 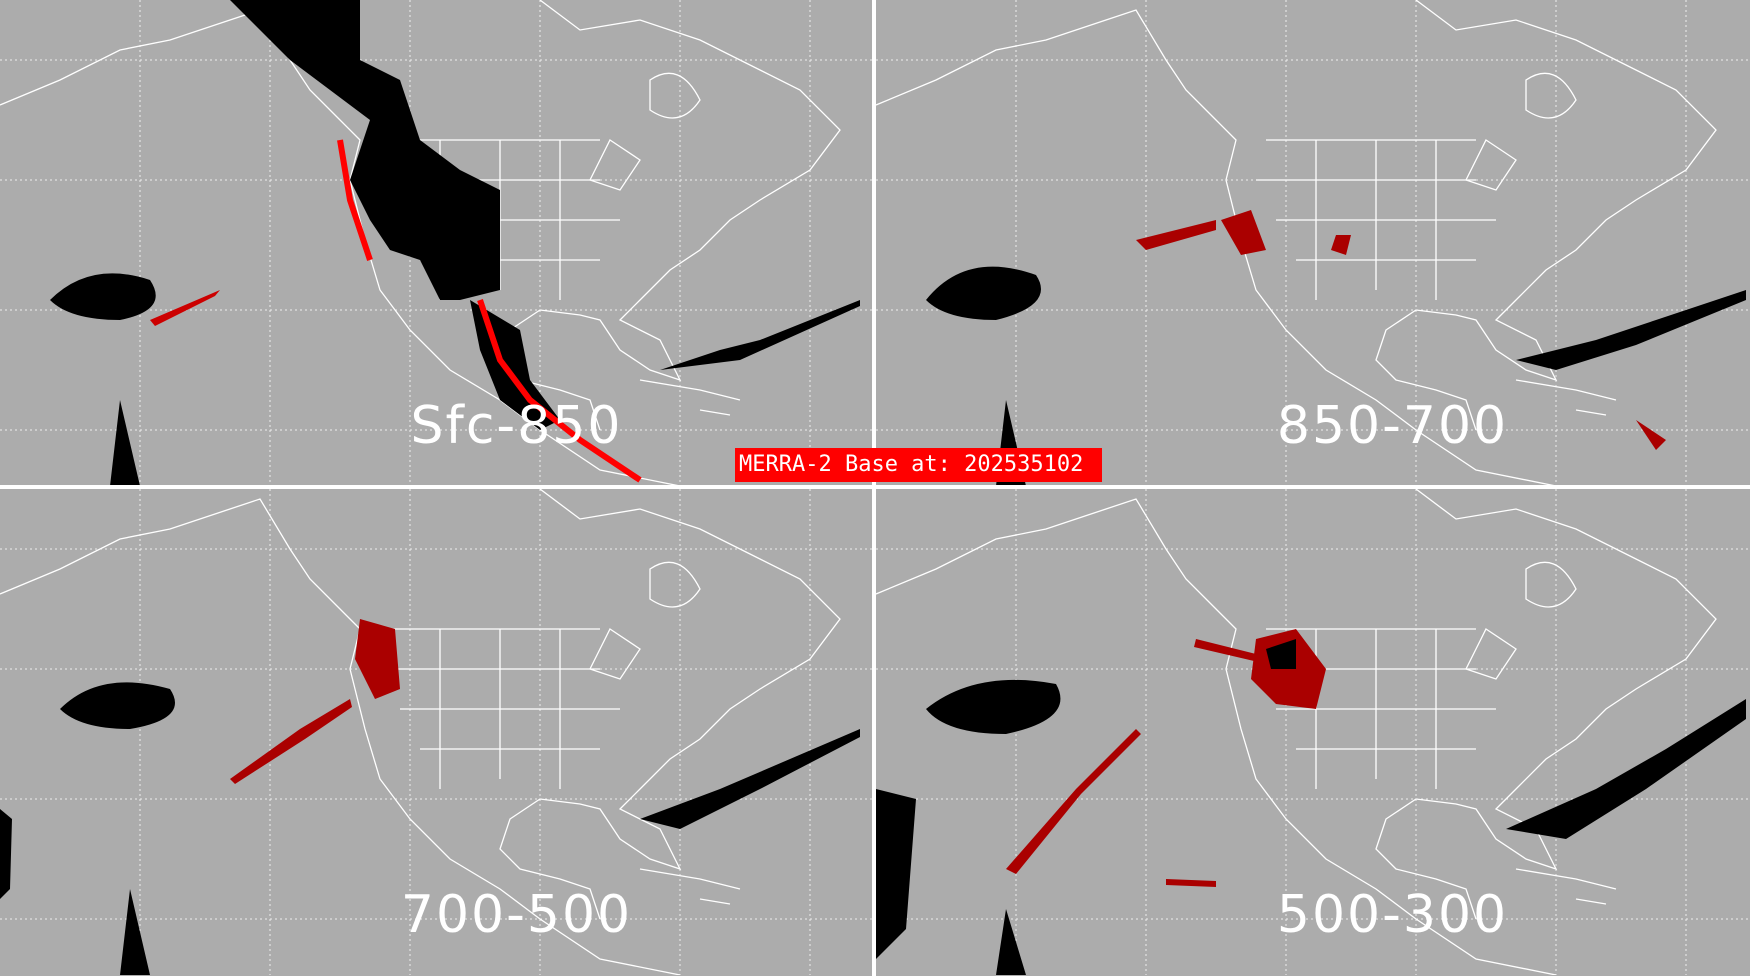 What do you see at coordinates (1392, 426) in the screenshot?
I see `panel-label: 850-700` at bounding box center [1392, 426].